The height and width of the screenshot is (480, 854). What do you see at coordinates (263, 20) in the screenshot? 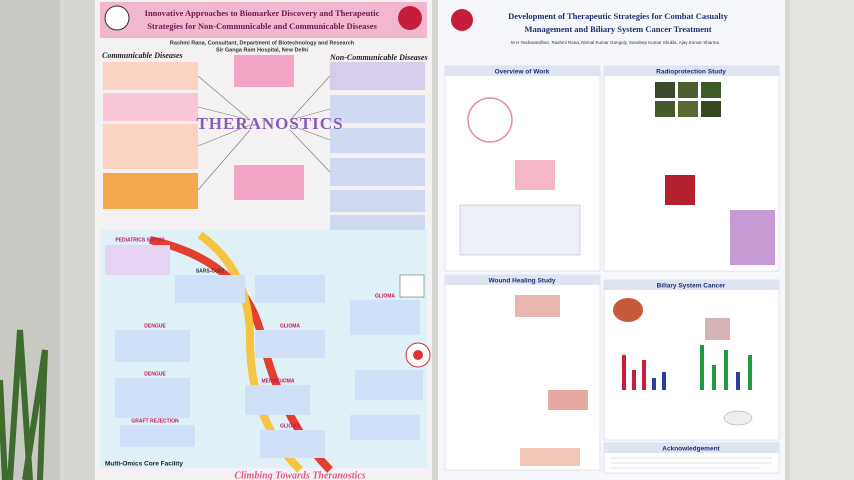
I see `left-header` at bounding box center [263, 20].